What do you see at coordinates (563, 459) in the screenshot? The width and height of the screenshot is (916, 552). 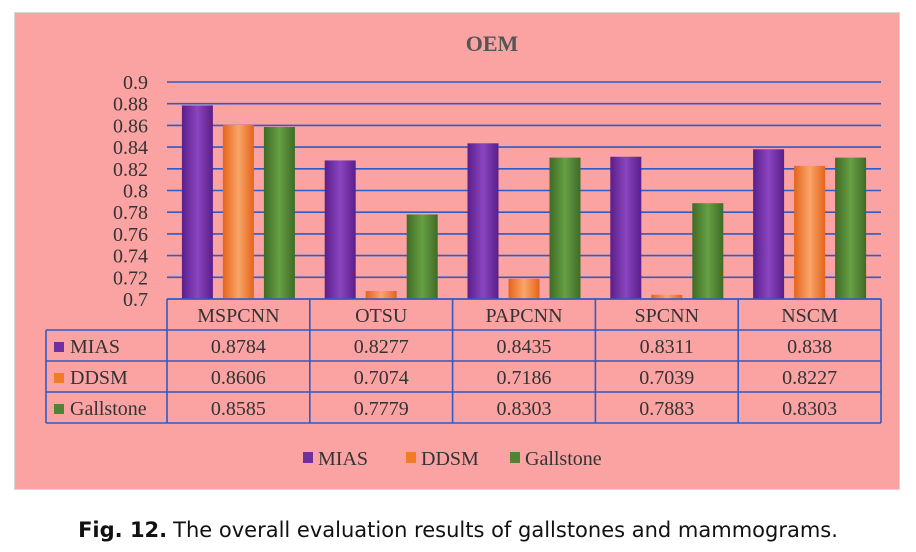 I see `legend-label-gallstone: Gallstone` at bounding box center [563, 459].